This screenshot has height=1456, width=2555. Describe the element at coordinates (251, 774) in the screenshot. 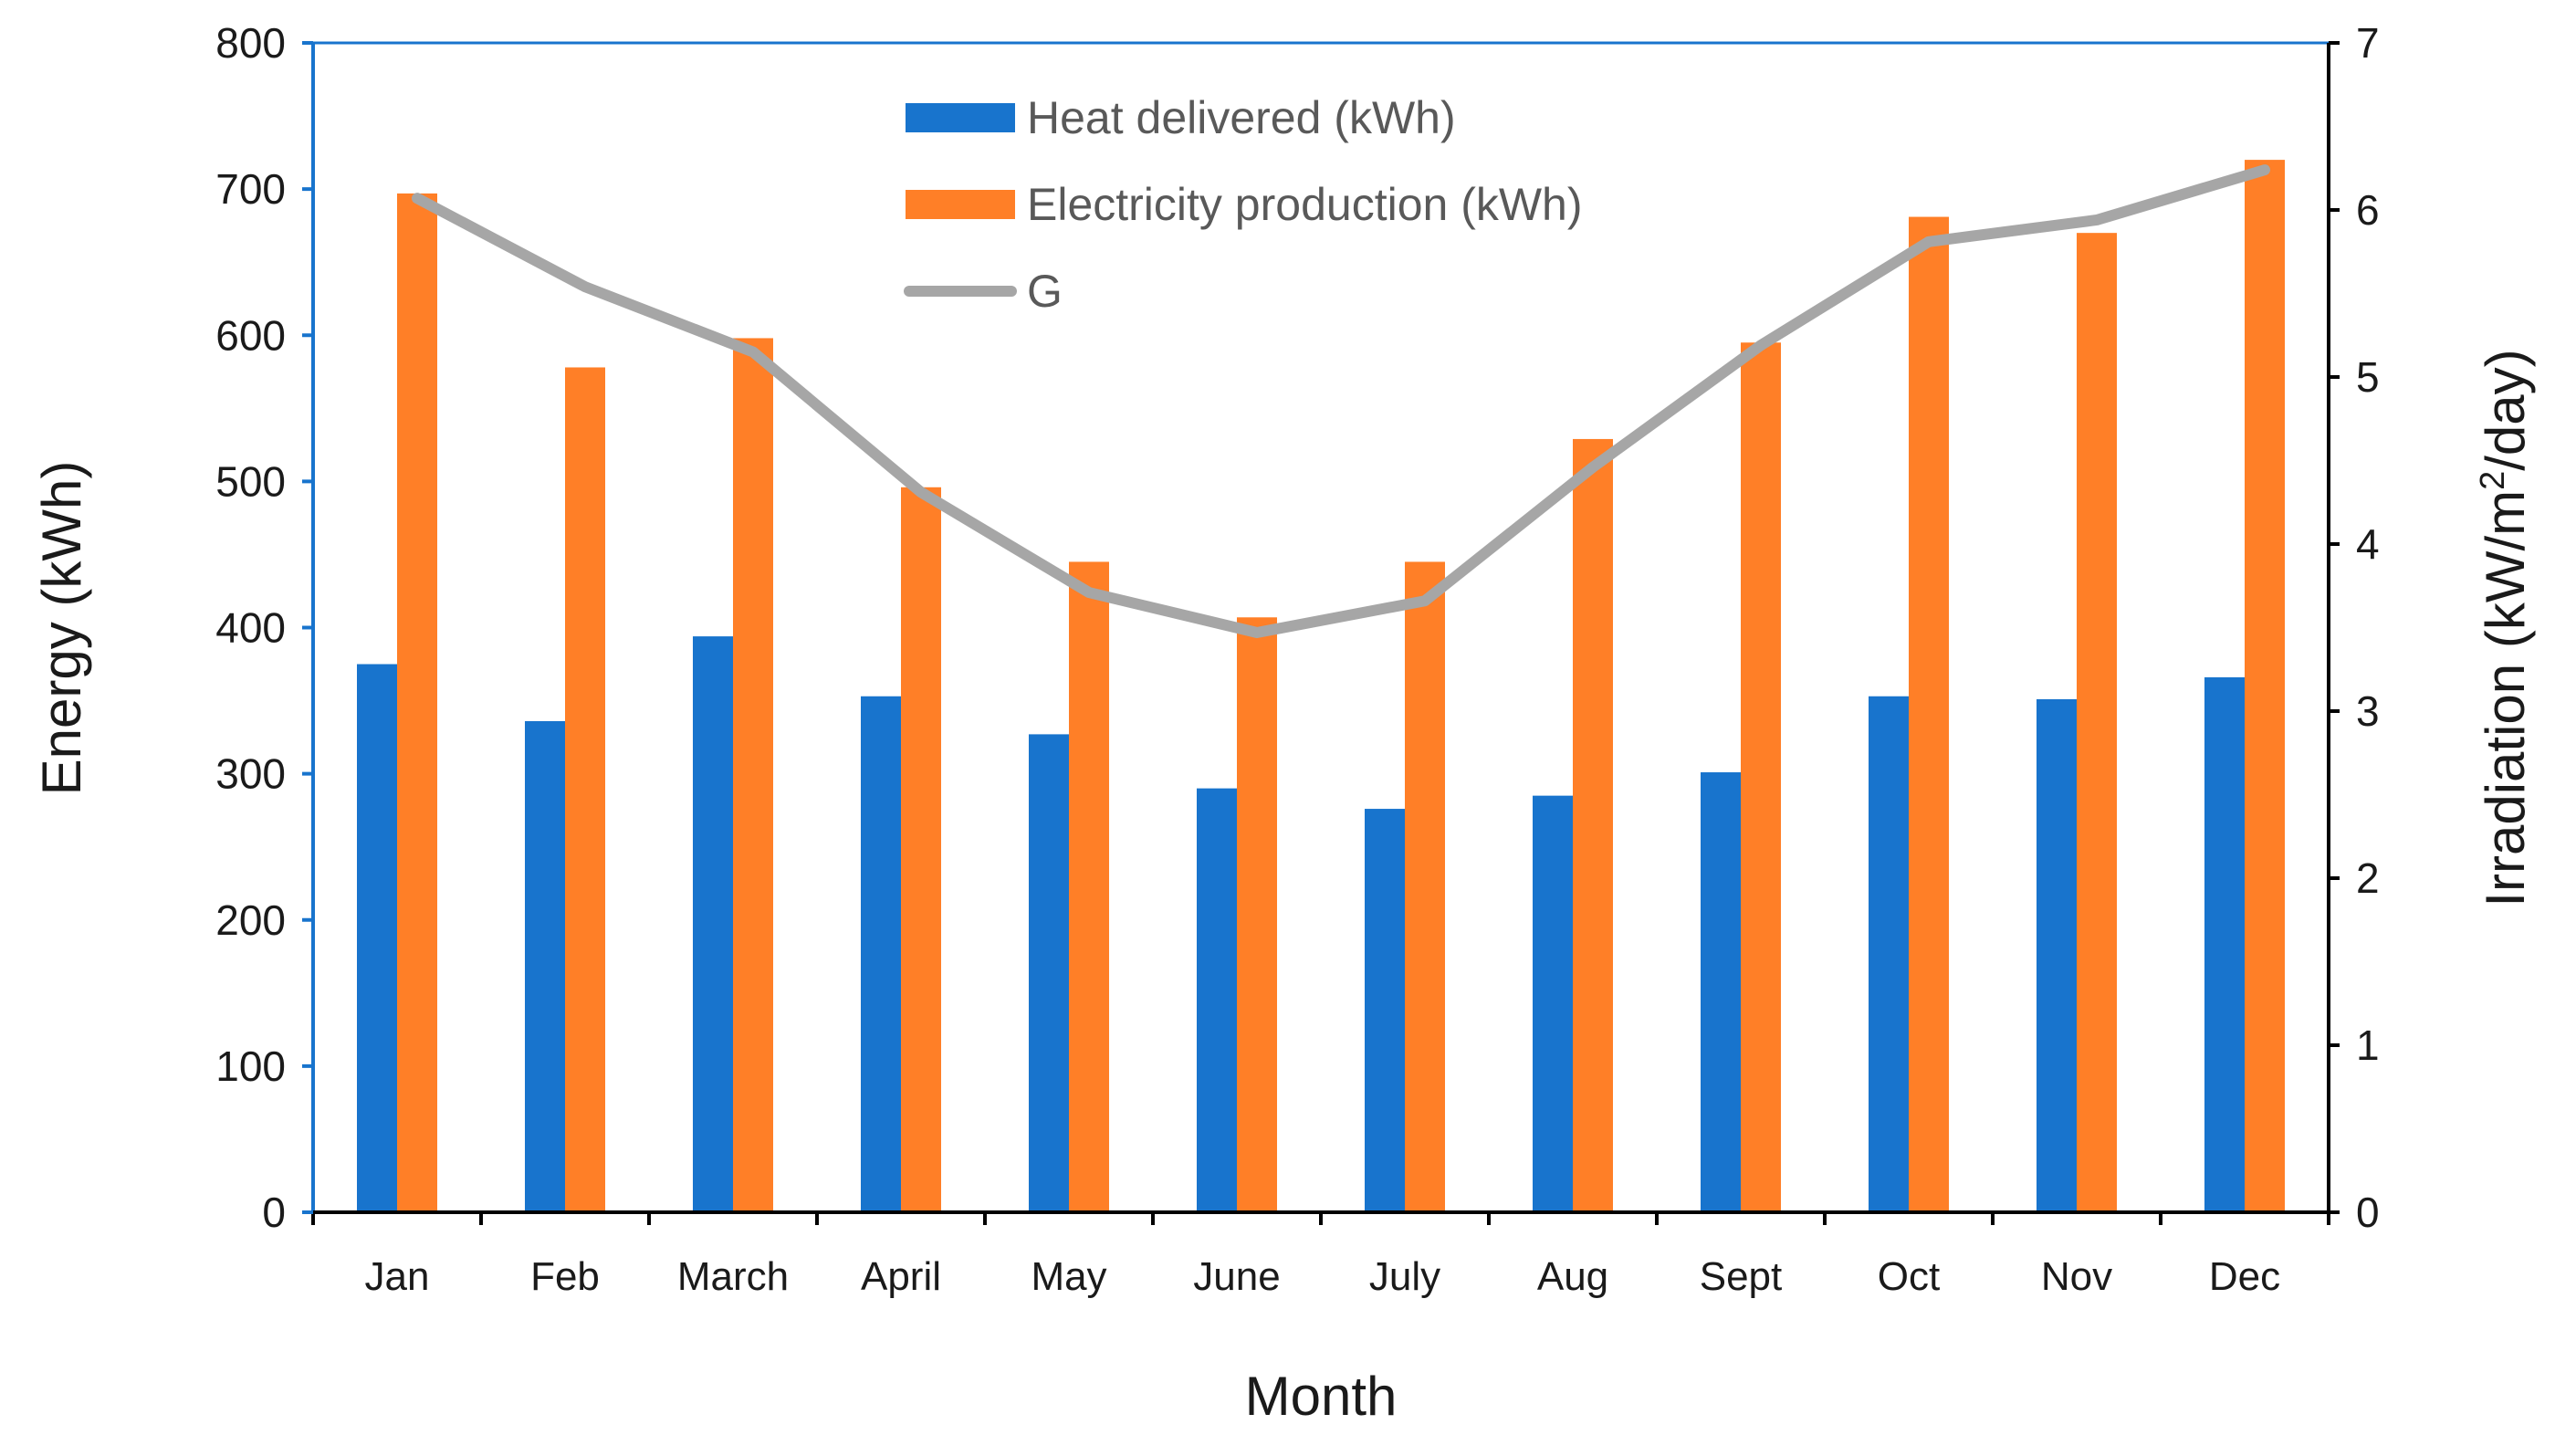

I see `y-tick-label: 300` at that location.